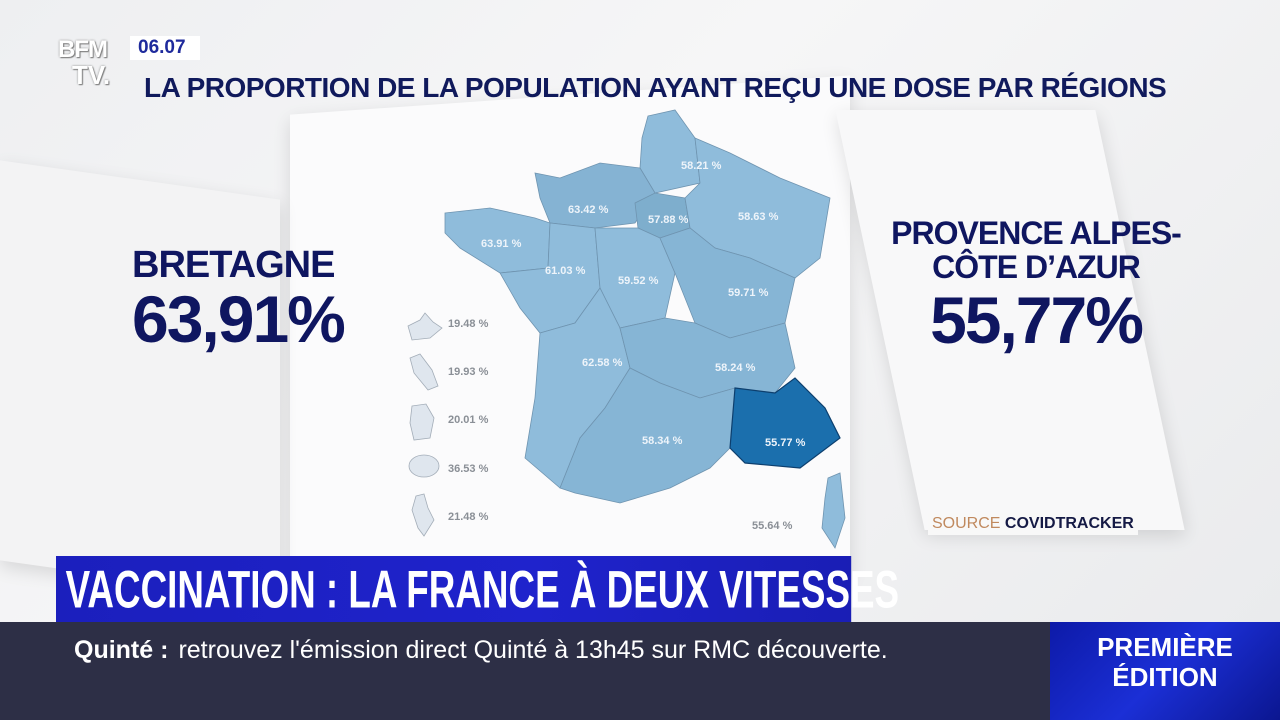  Describe the element at coordinates (482, 589) in the screenshot. I see `headline-text: VACCINATION : LA FRANCE À DEUX VITESSES` at that location.